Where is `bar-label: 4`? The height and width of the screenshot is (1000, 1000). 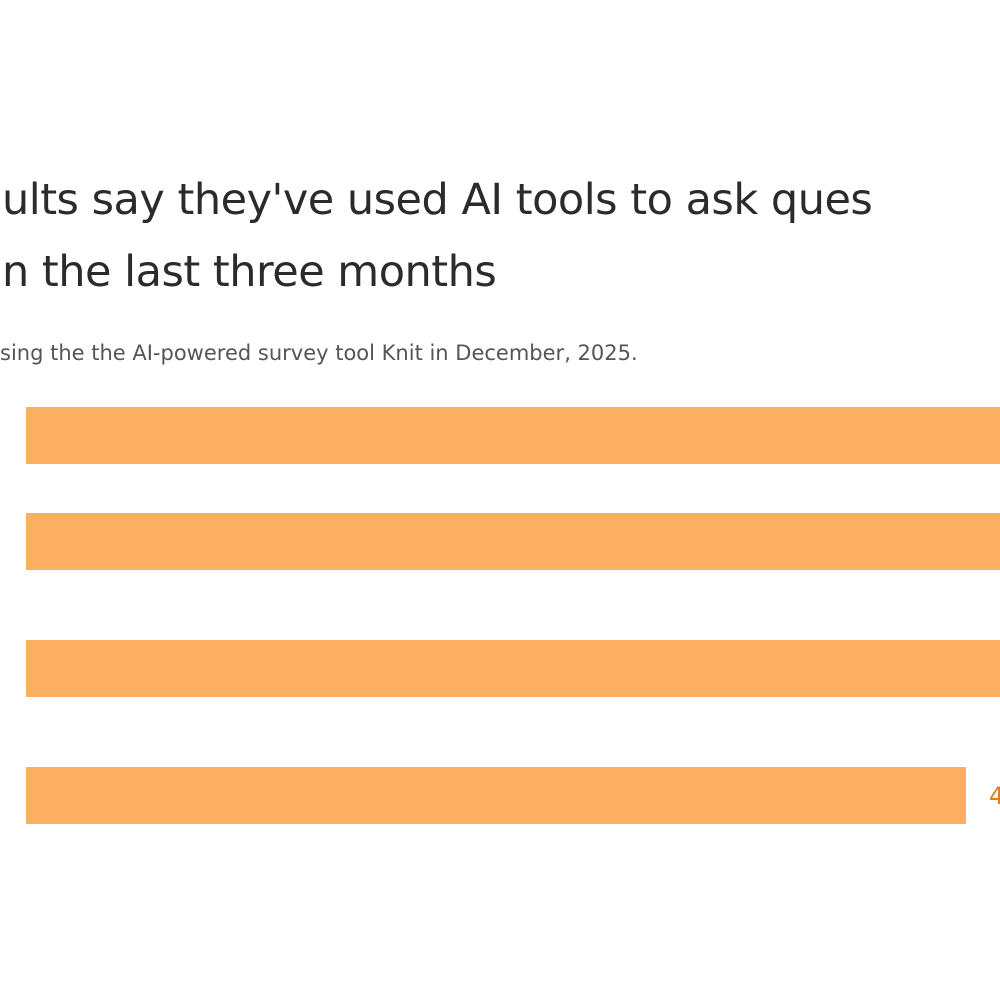
bar-label: 4 is located at coordinates (994, 796).